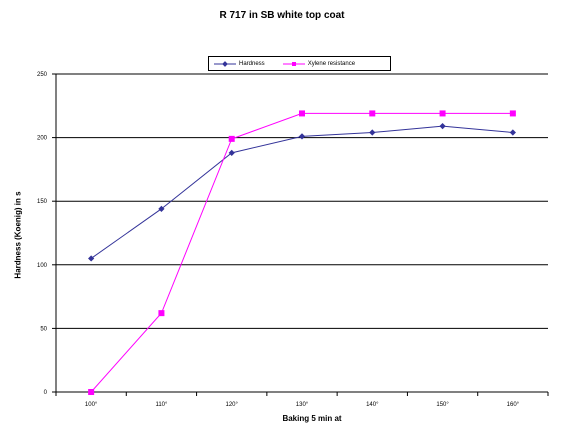 The width and height of the screenshot is (564, 428). What do you see at coordinates (293, 63) in the screenshot?
I see `legend-swatch-xylene` at bounding box center [293, 63].